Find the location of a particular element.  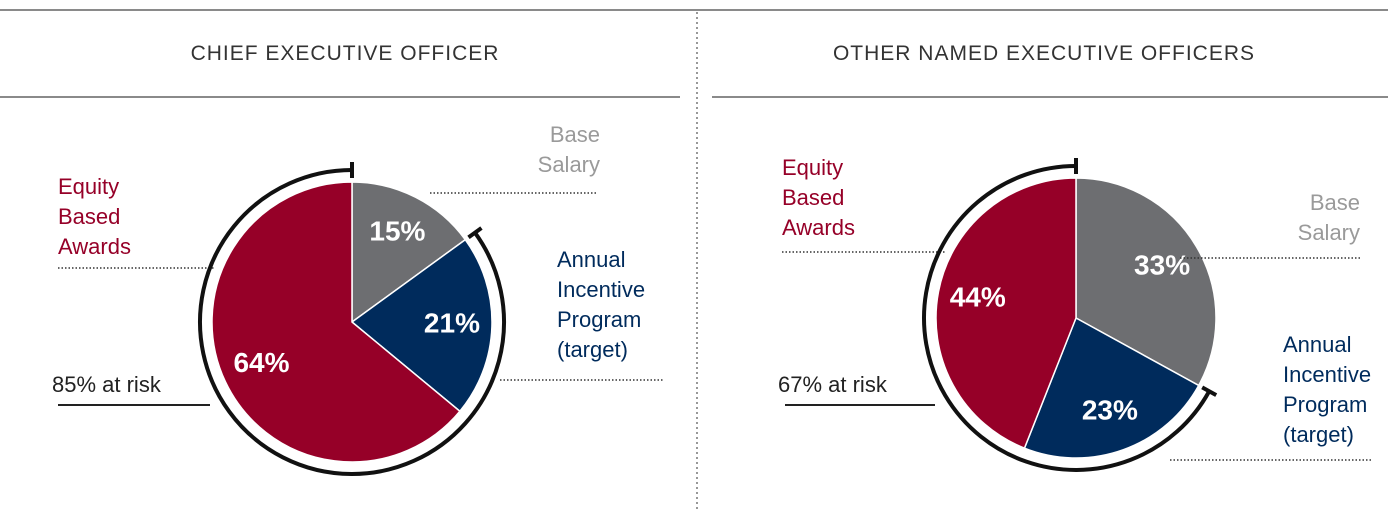

chart-title: OTHER NAMED EXECUTIVE OFFICERS is located at coordinates (1044, 53).